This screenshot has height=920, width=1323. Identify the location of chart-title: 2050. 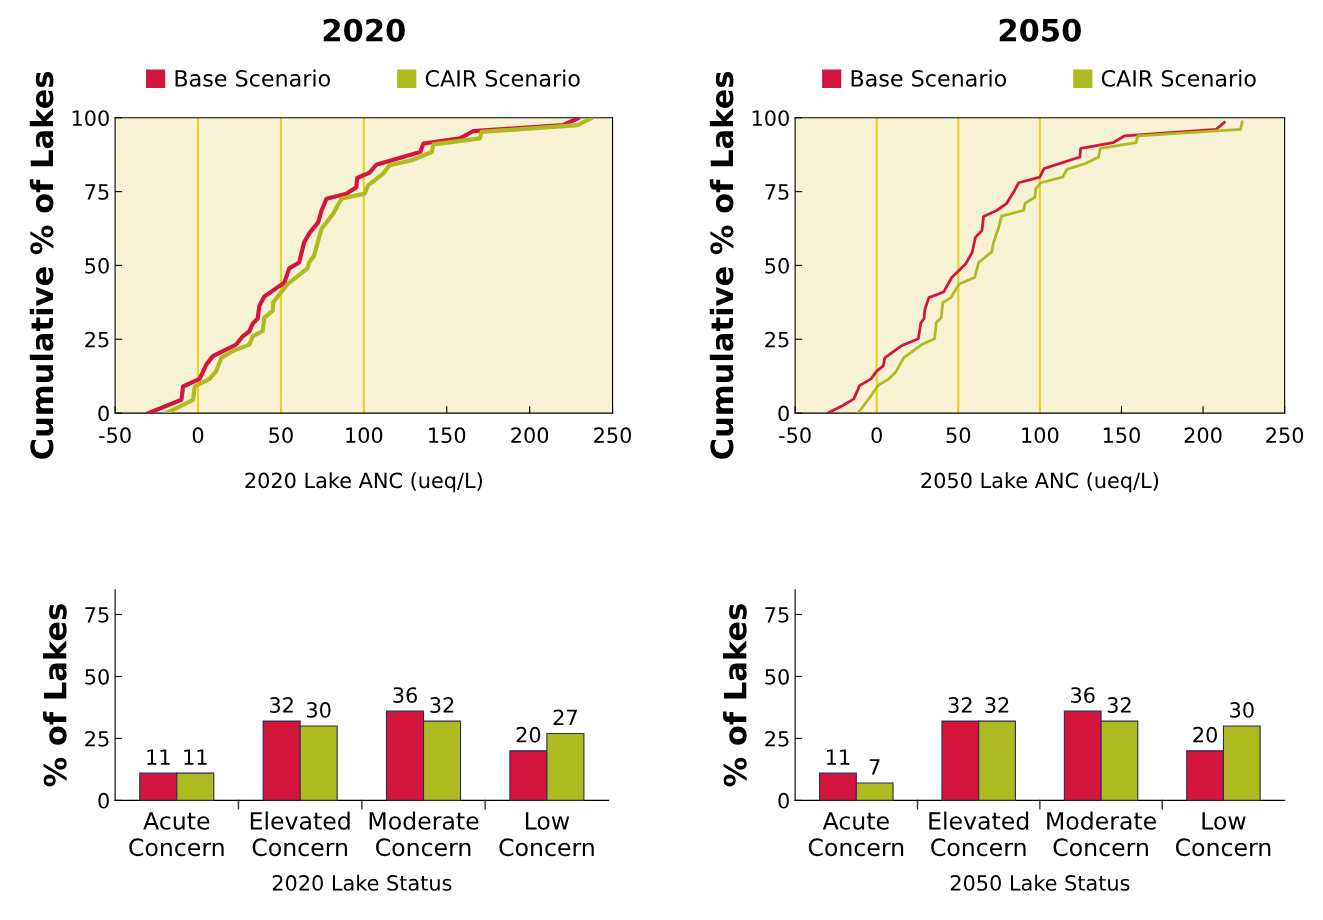
(1040, 30).